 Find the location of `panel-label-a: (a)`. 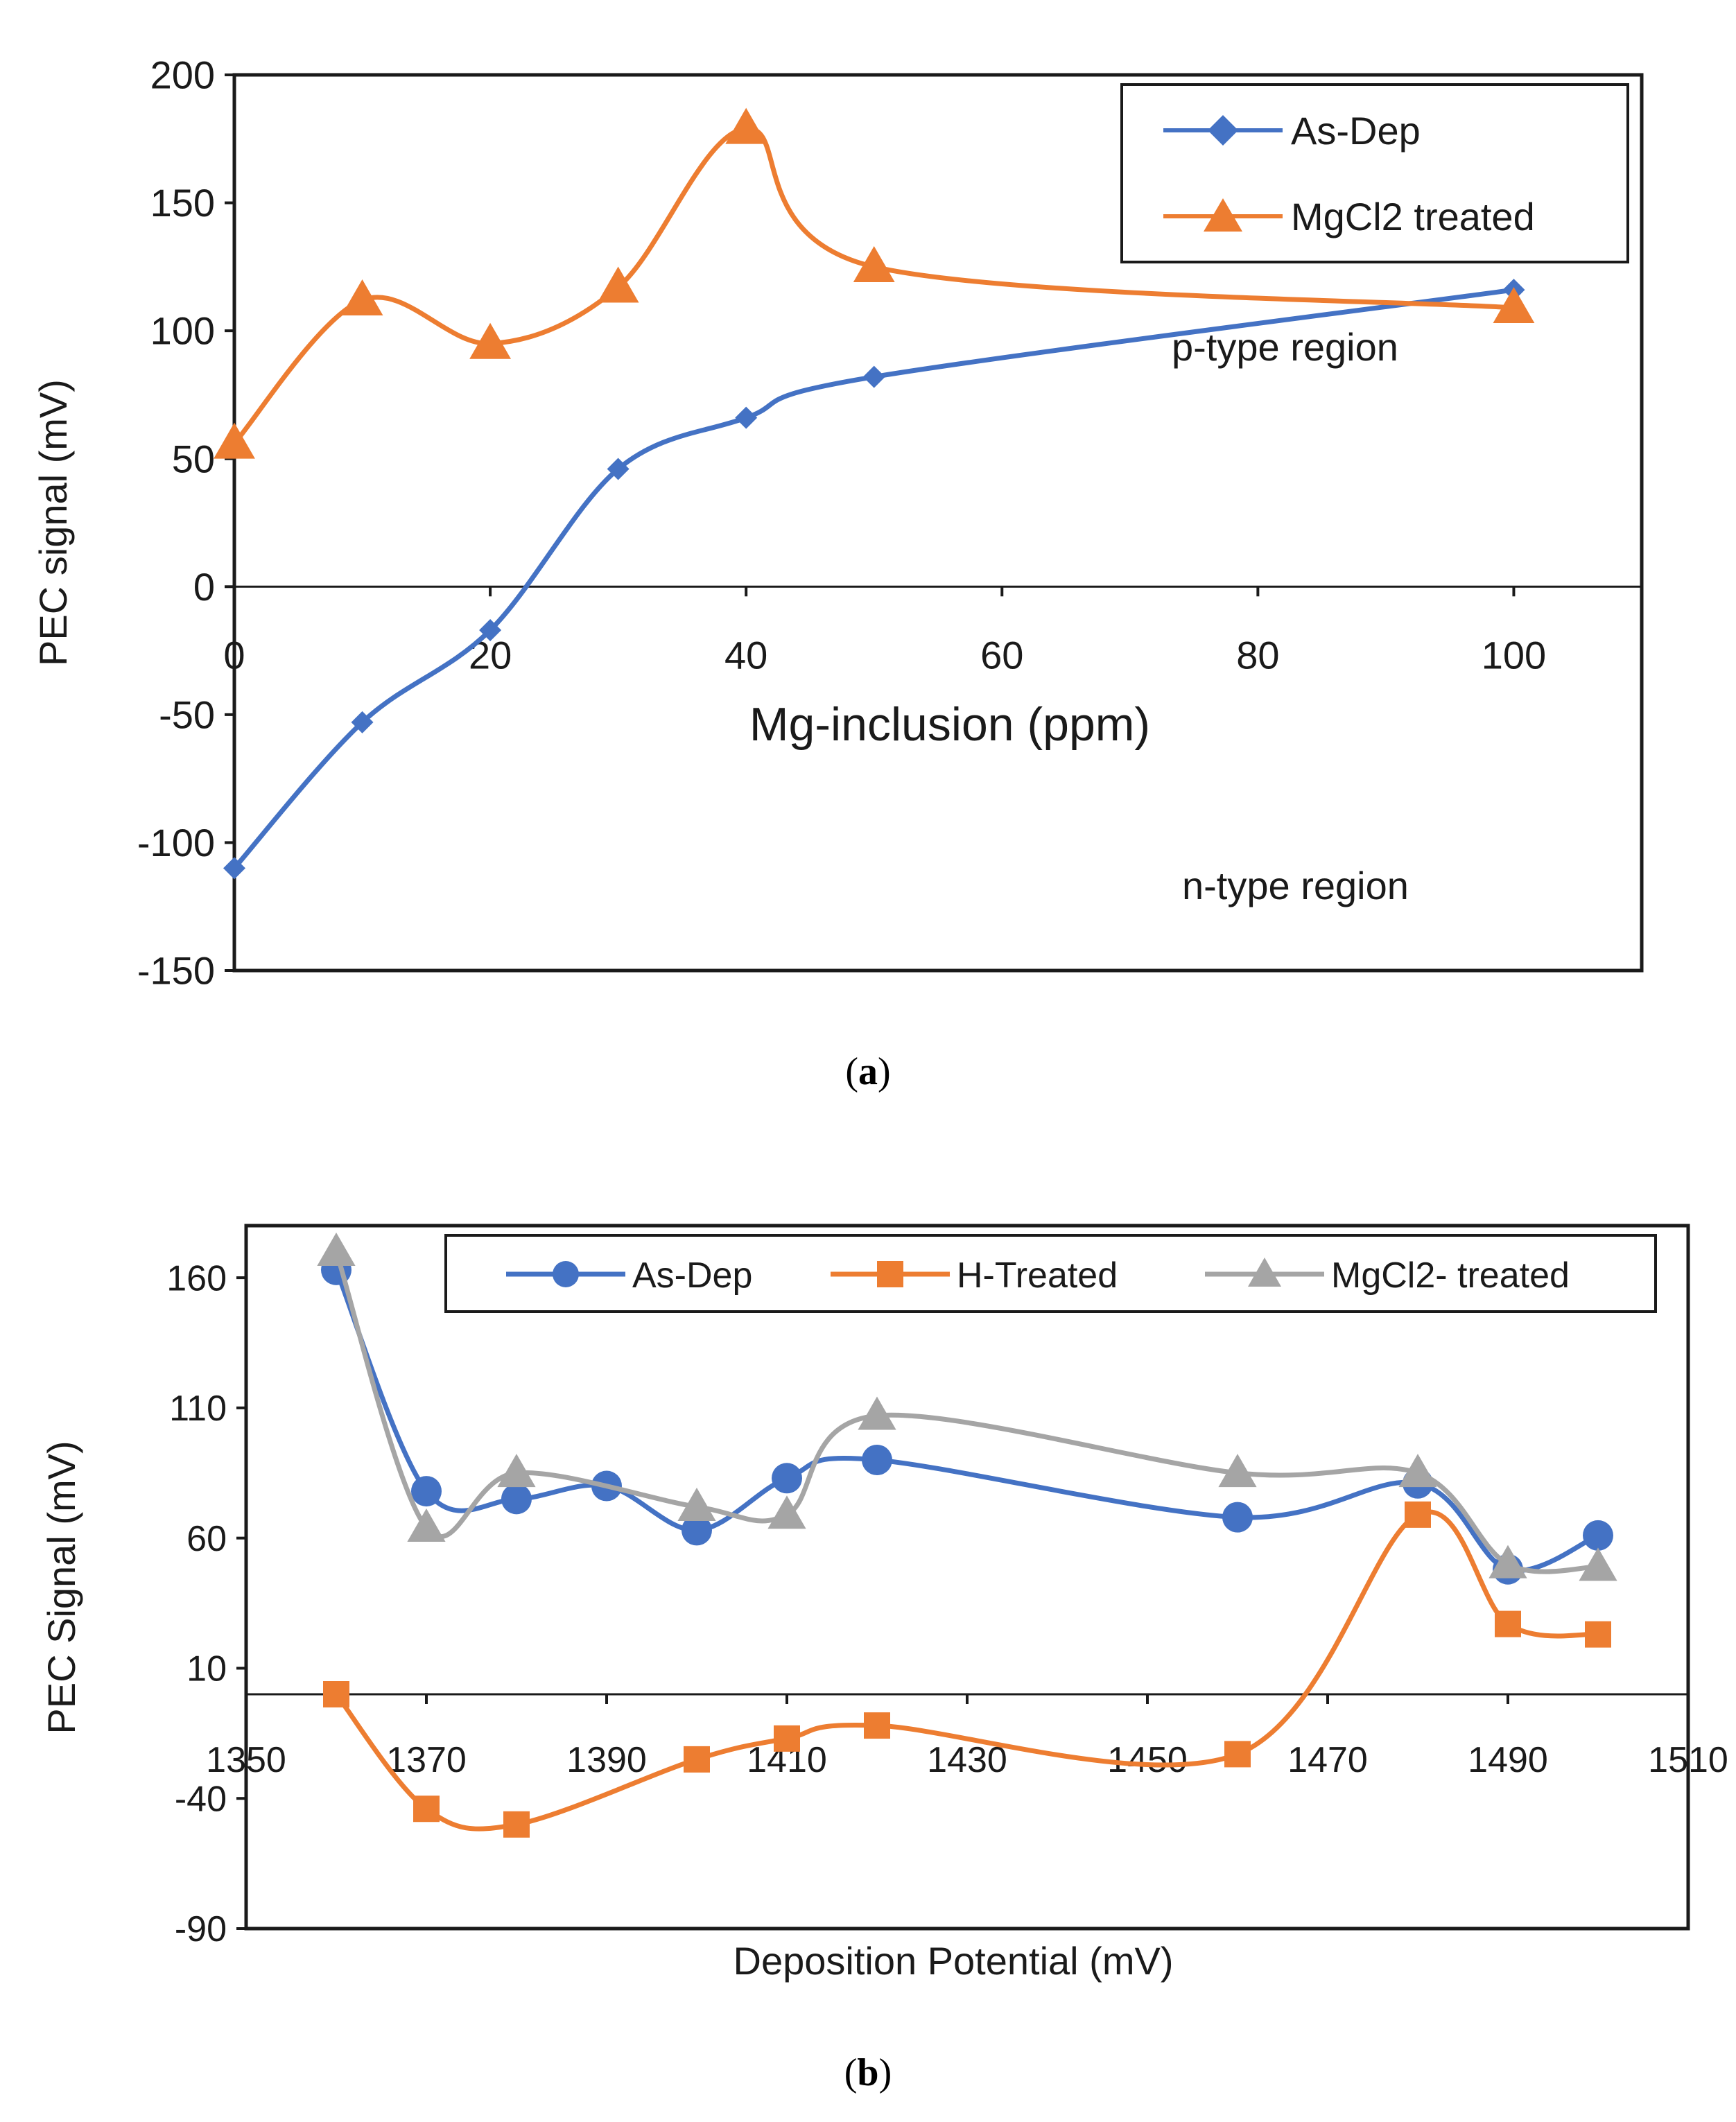

panel-label-a: (a) is located at coordinates (867, 1071).